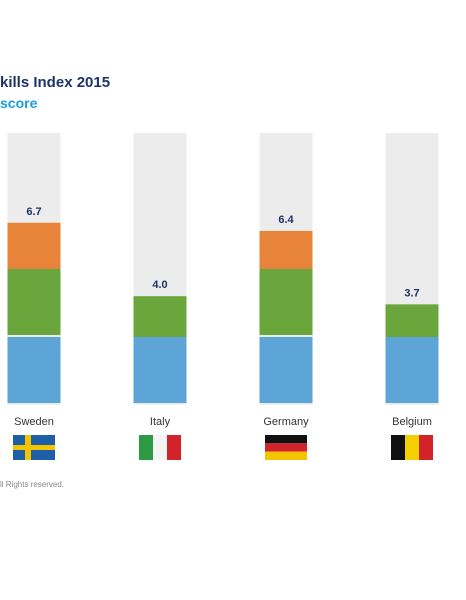 The width and height of the screenshot is (466, 600). Describe the element at coordinates (412, 447) in the screenshot. I see `belgium-flag-icon` at that location.